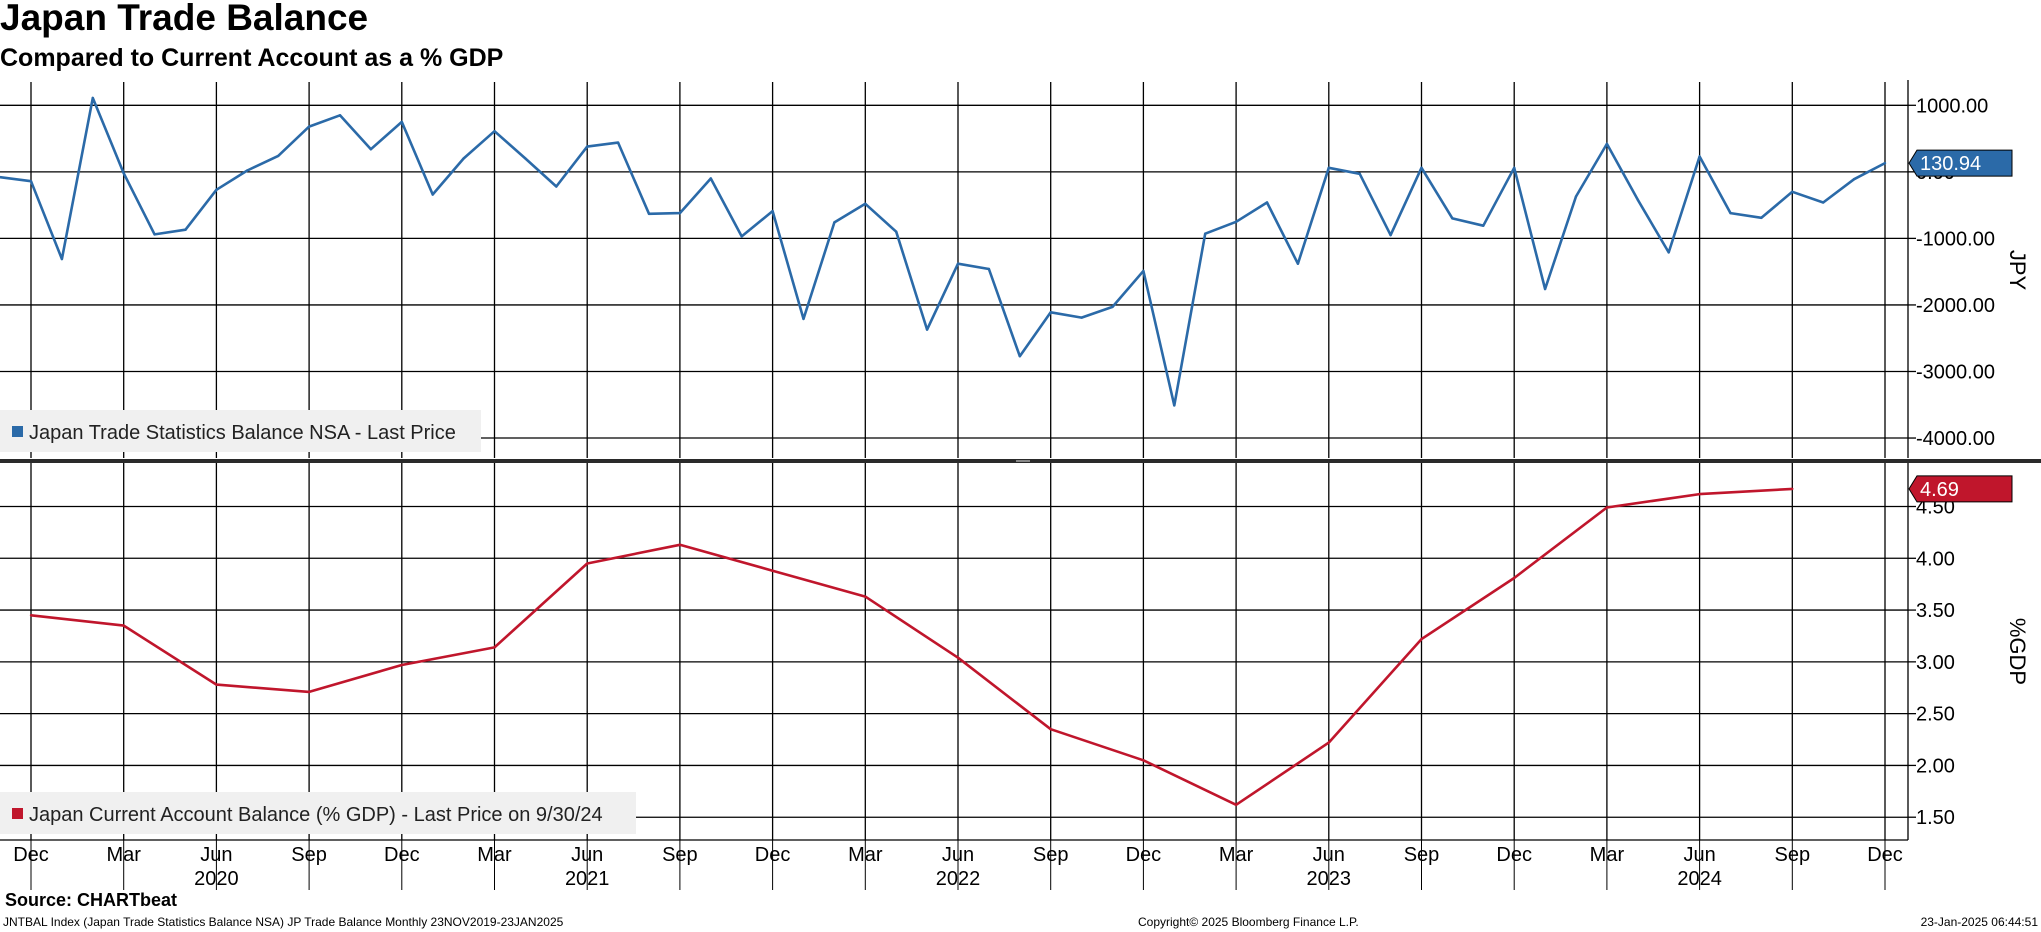  I want to click on x-year-label: 2021, so click(587, 879).